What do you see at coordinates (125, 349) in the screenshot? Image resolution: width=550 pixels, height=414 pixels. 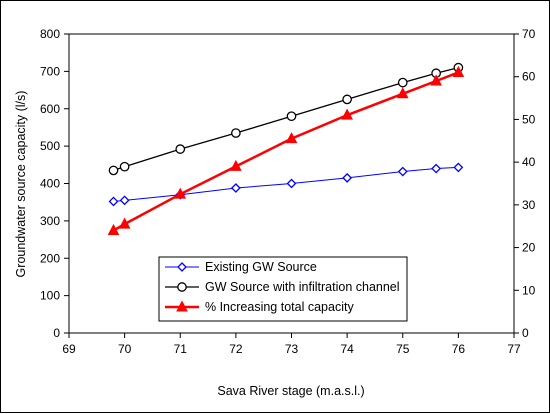 I see `x-tick-label: 70` at bounding box center [125, 349].